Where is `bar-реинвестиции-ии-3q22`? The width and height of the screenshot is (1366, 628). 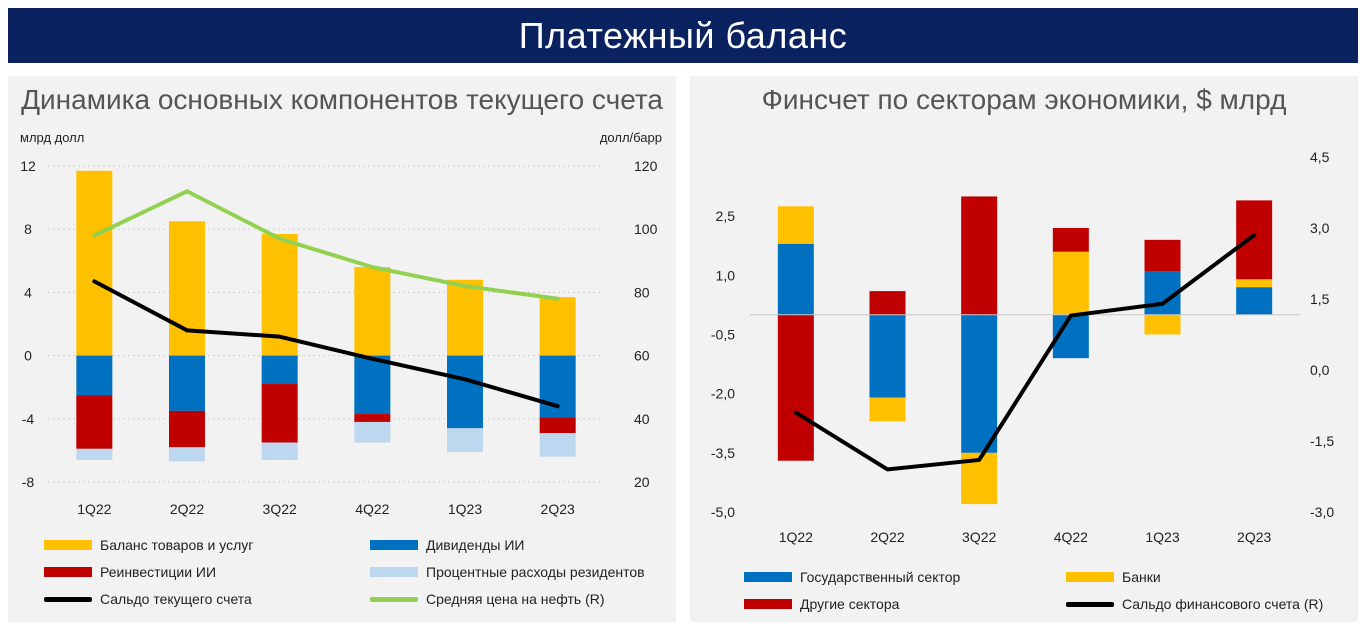
bar-реинвестиции-ии-3q22 is located at coordinates (279, 413).